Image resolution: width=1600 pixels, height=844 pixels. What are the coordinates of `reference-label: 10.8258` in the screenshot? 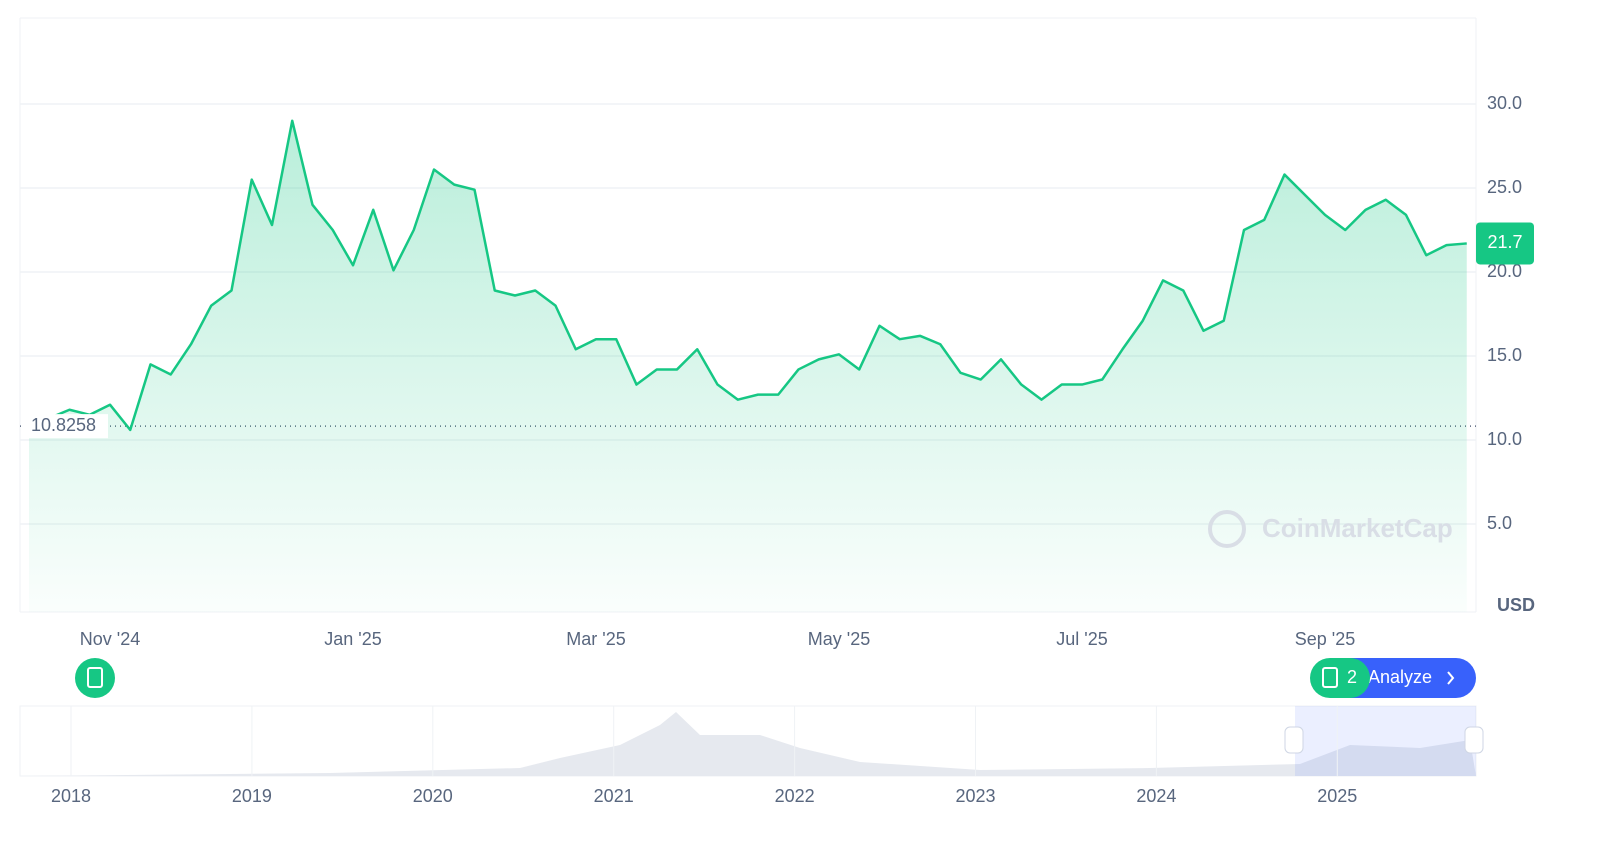 It's located at (63, 425).